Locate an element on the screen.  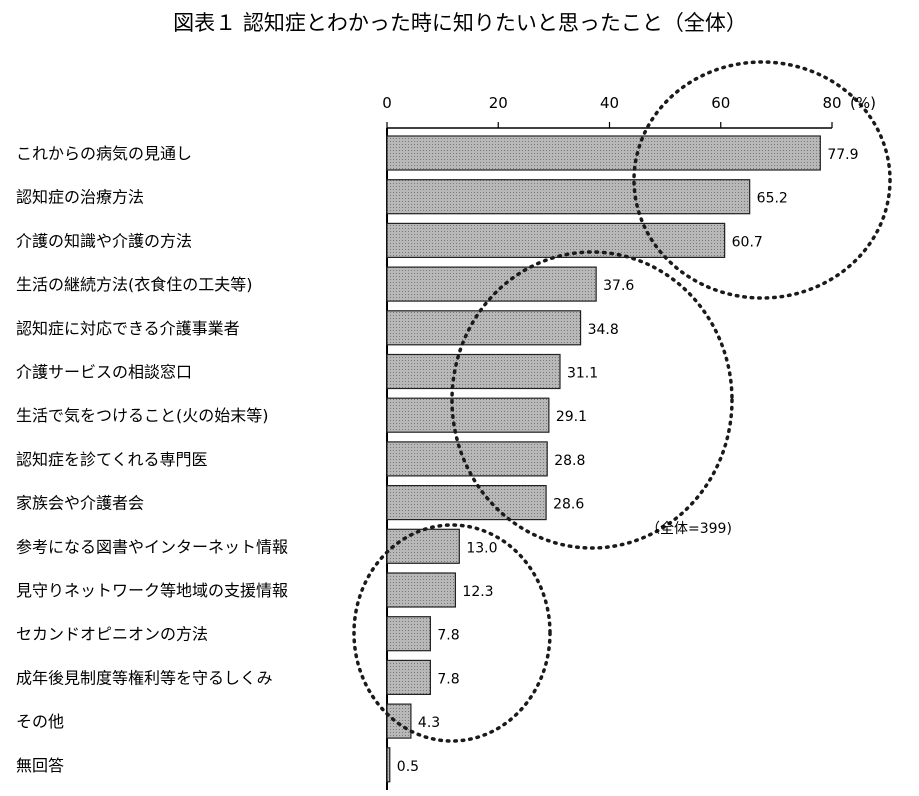
category-label: 介護サービスの相談窓口 is located at coordinates (104, 372).